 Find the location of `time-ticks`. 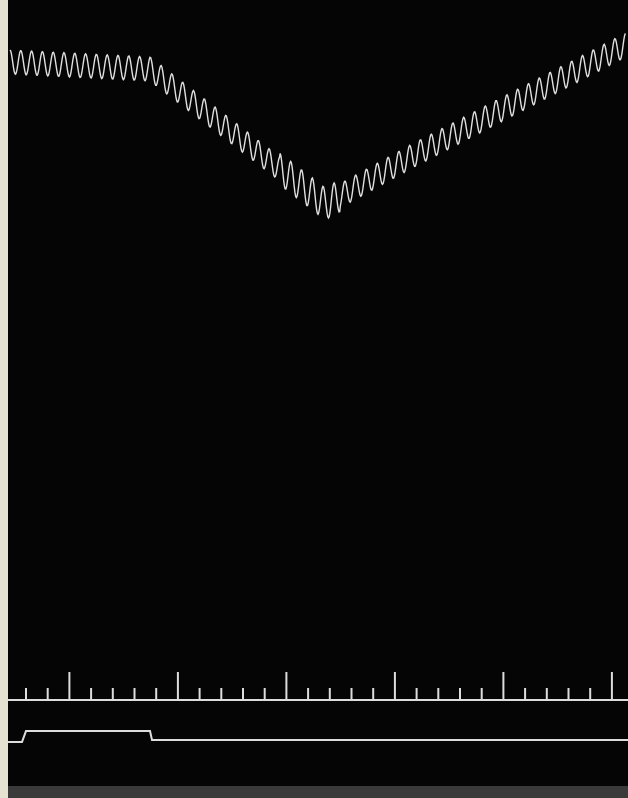

time-ticks is located at coordinates (319, 686).